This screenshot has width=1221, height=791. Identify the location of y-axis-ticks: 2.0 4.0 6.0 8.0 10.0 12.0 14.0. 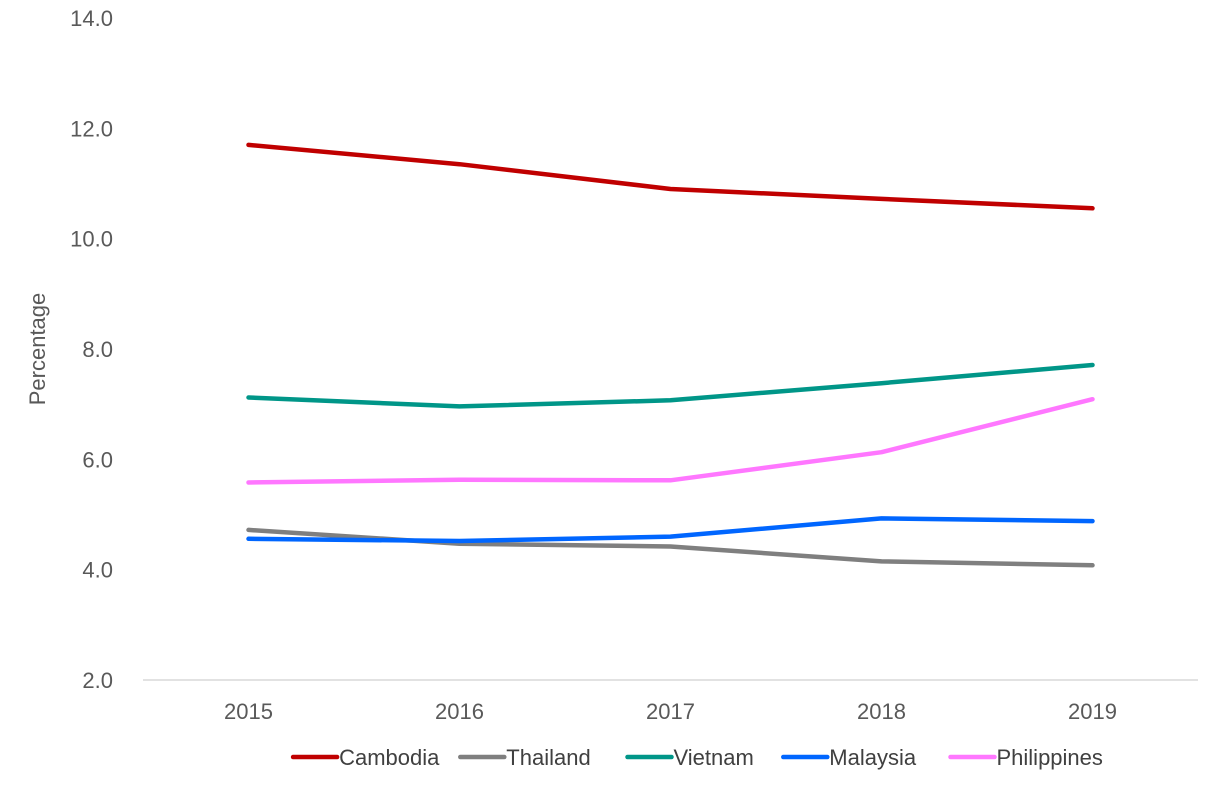
(91, 349).